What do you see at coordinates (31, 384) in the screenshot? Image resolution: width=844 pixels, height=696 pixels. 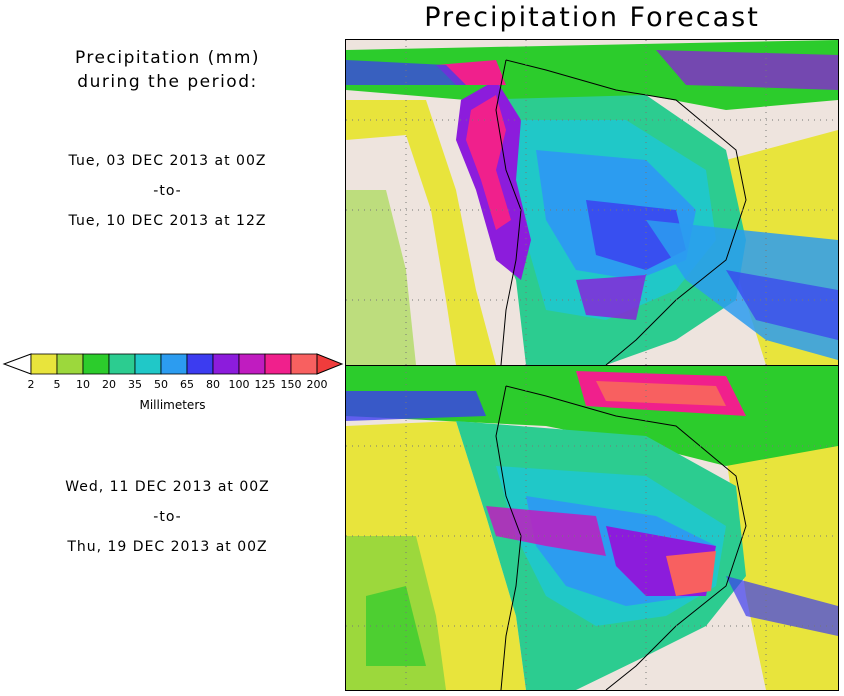 I see `legend-tick: 2` at bounding box center [31, 384].